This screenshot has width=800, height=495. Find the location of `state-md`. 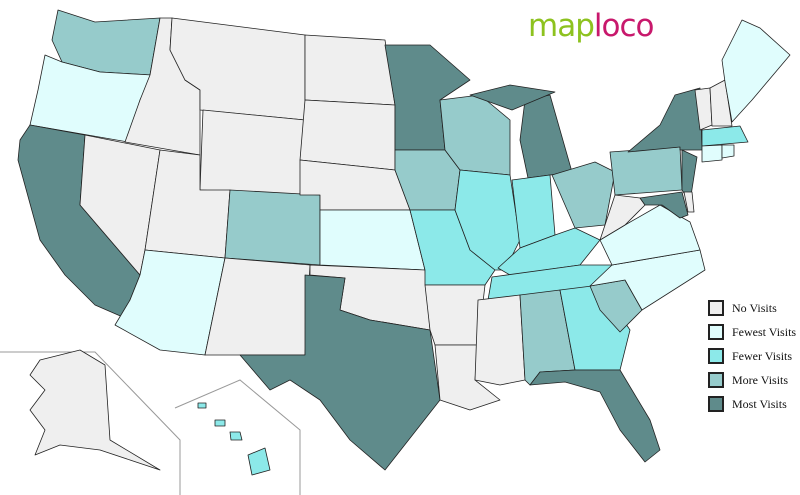

state-md is located at coordinates (664, 205).